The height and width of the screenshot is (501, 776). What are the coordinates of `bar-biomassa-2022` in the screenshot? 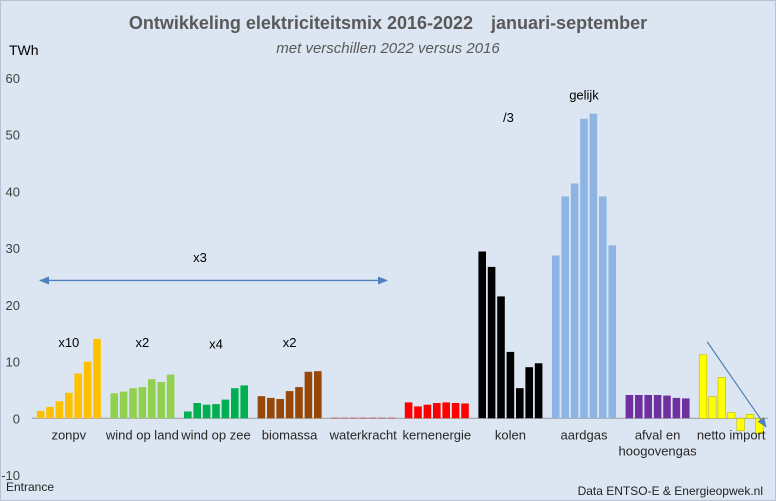 It's located at (318, 395).